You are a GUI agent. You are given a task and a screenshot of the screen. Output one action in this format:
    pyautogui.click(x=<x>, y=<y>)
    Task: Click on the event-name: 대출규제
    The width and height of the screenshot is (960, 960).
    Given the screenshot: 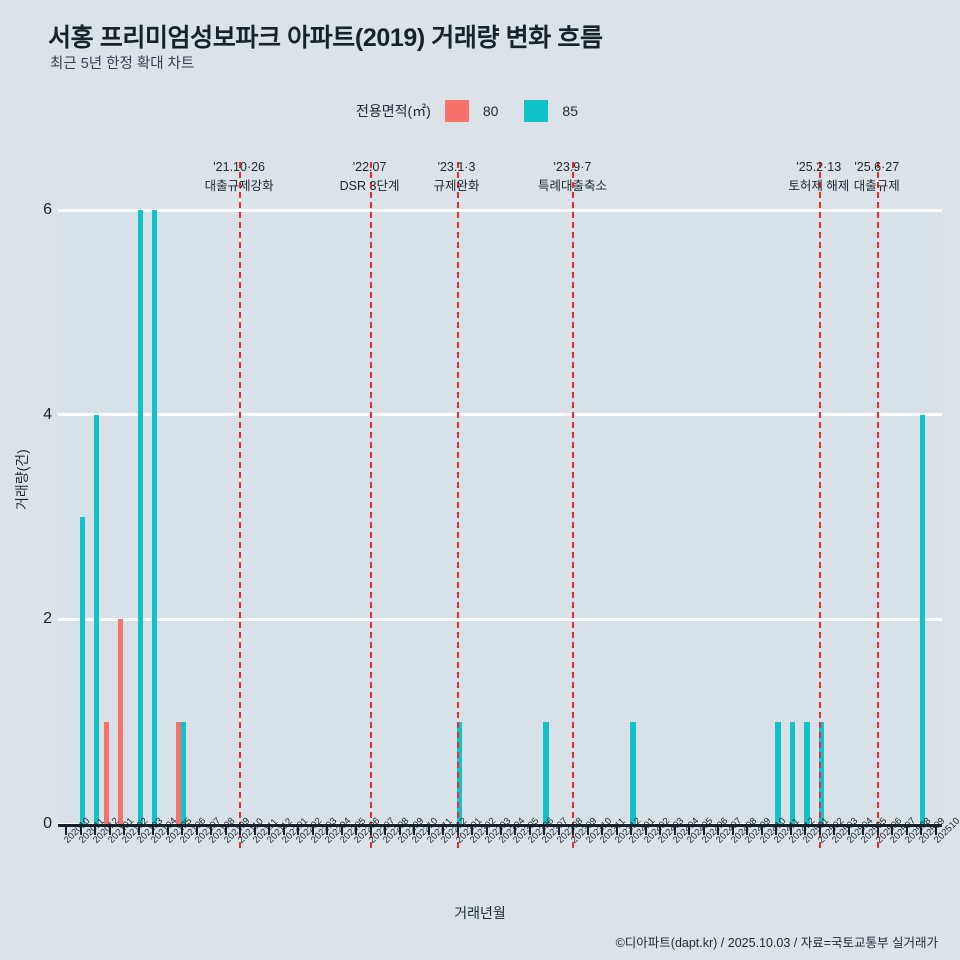 What is the action you would take?
    pyautogui.click(x=876, y=186)
    